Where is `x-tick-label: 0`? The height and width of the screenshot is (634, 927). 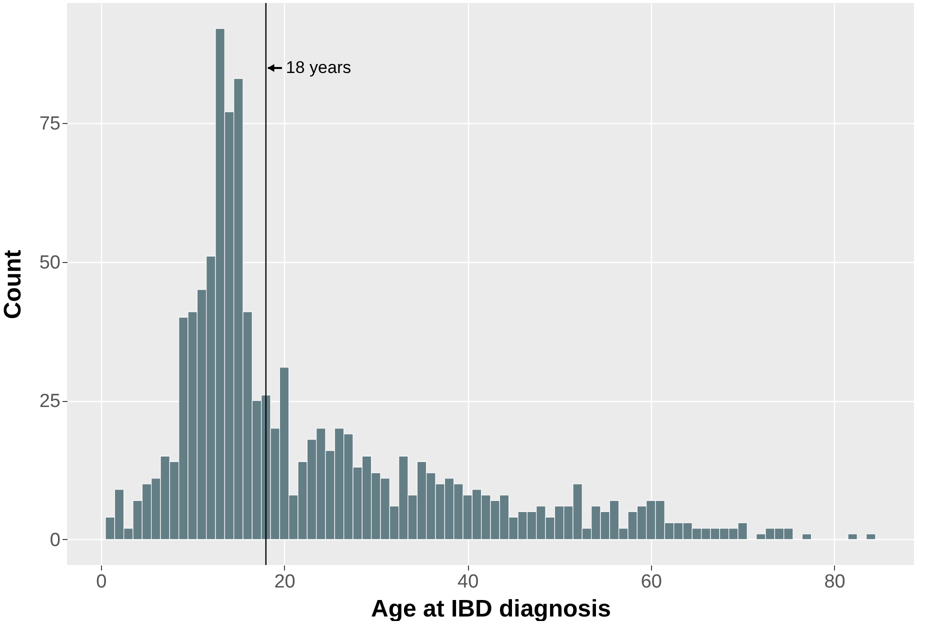 x-tick-label: 0 is located at coordinates (101, 582).